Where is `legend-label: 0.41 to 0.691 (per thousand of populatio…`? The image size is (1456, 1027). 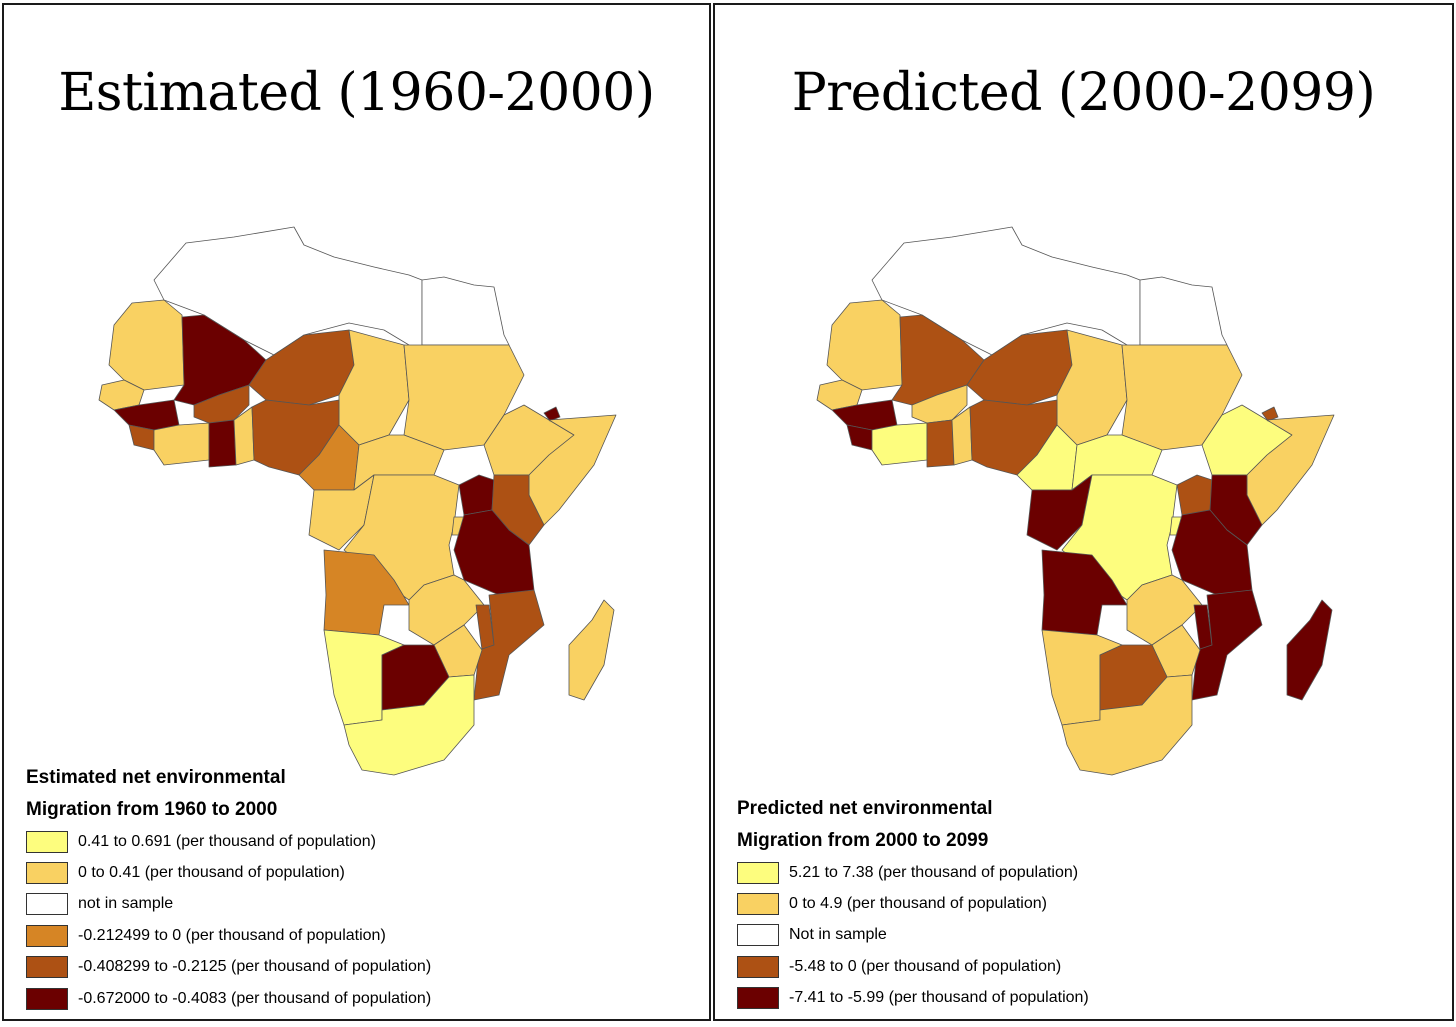
legend-label: 0.41 to 0.691 (per thousand of populatio… is located at coordinates (227, 841).